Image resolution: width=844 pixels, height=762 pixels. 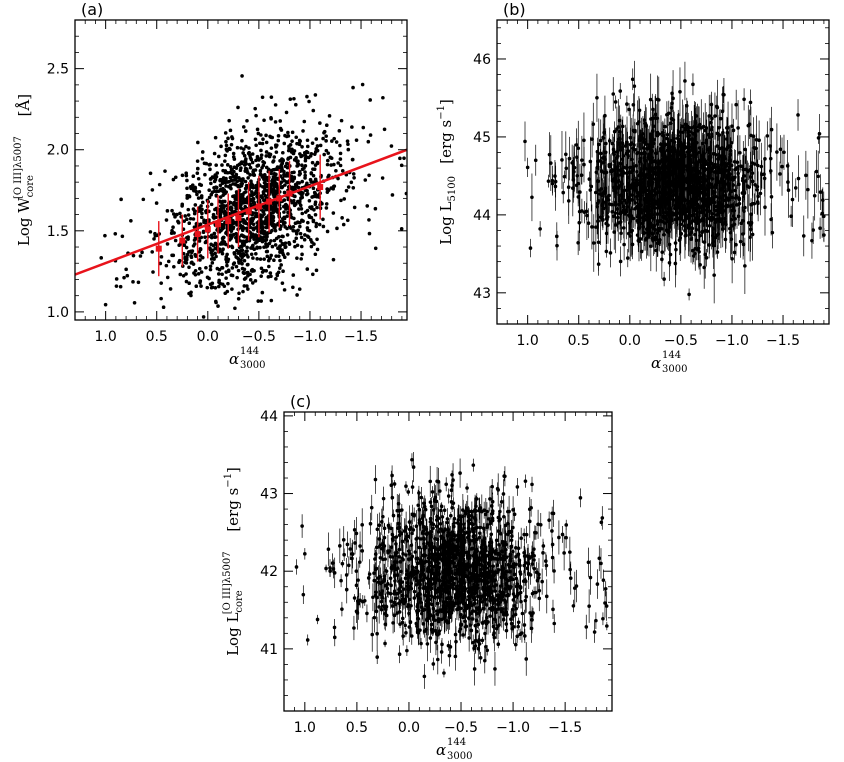 What do you see at coordinates (783, 341) in the screenshot?
I see `x-tick-label: −1.5` at bounding box center [783, 341].